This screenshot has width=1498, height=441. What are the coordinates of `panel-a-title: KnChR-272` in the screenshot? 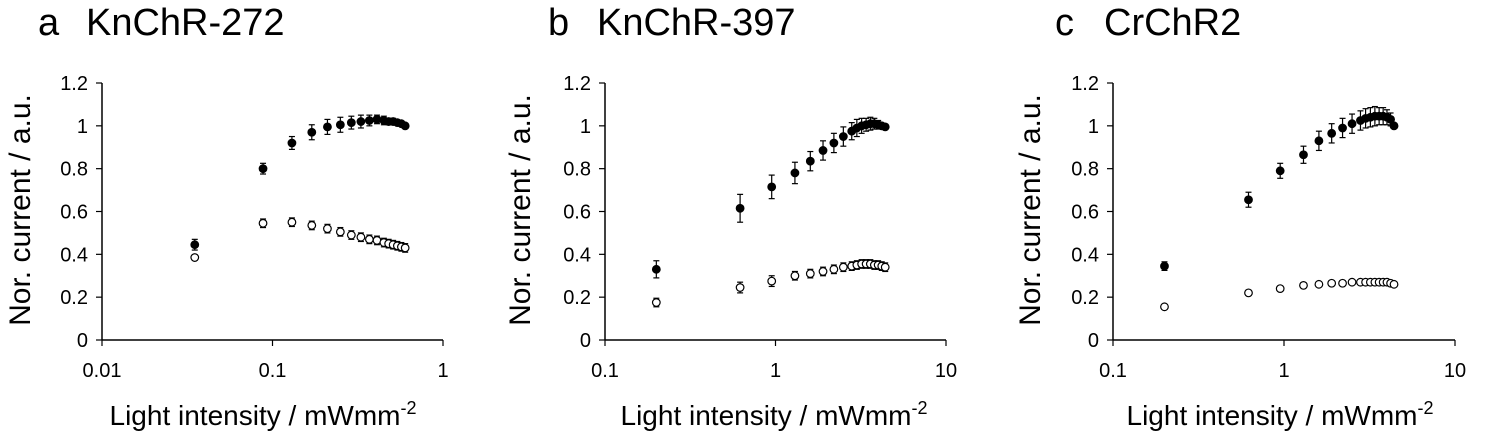 It's located at (185, 23).